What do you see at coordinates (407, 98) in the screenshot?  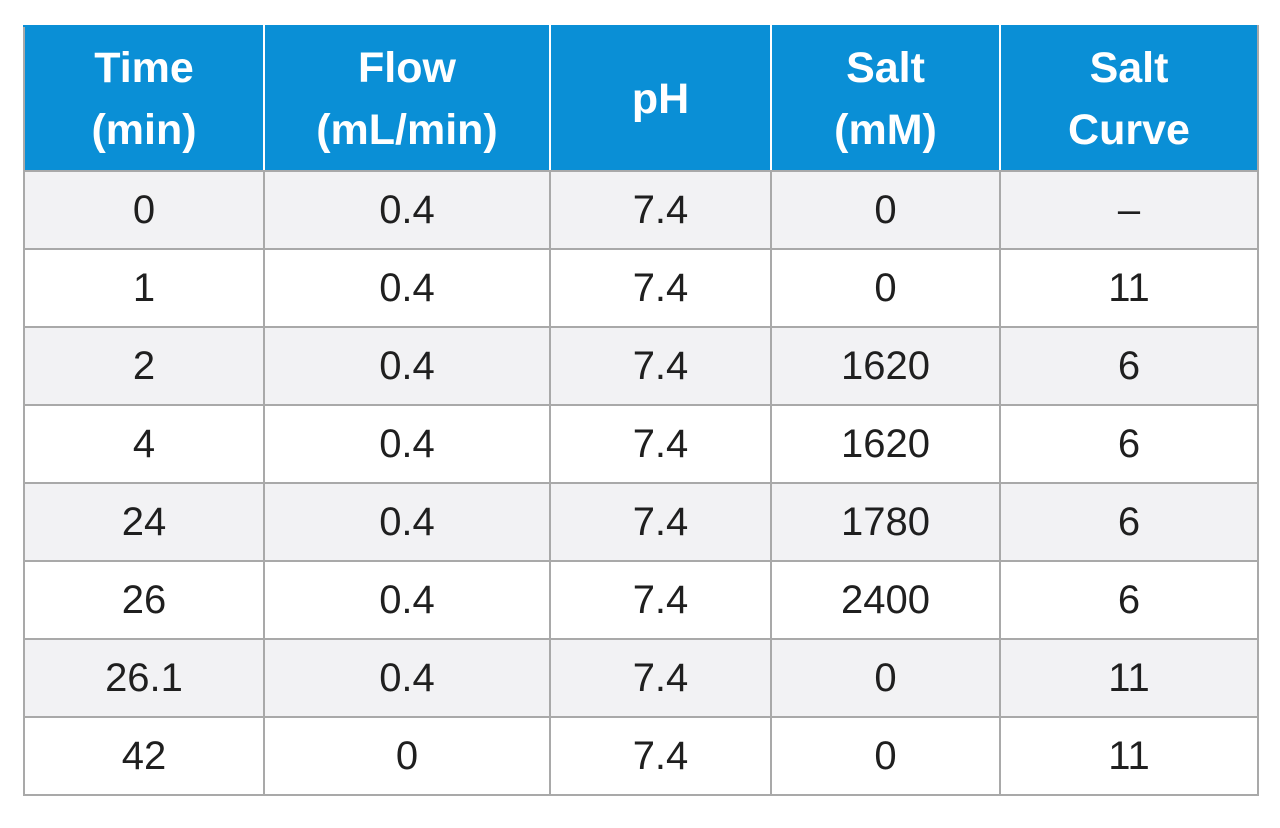 I see `column-header-flow: Flow (mL/min)` at bounding box center [407, 98].